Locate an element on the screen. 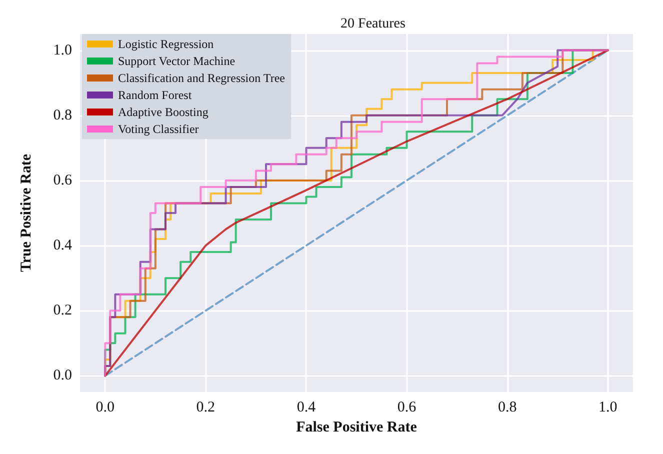 The height and width of the screenshot is (454, 663). legend-label: Classification and Regression Tree is located at coordinates (201, 78).